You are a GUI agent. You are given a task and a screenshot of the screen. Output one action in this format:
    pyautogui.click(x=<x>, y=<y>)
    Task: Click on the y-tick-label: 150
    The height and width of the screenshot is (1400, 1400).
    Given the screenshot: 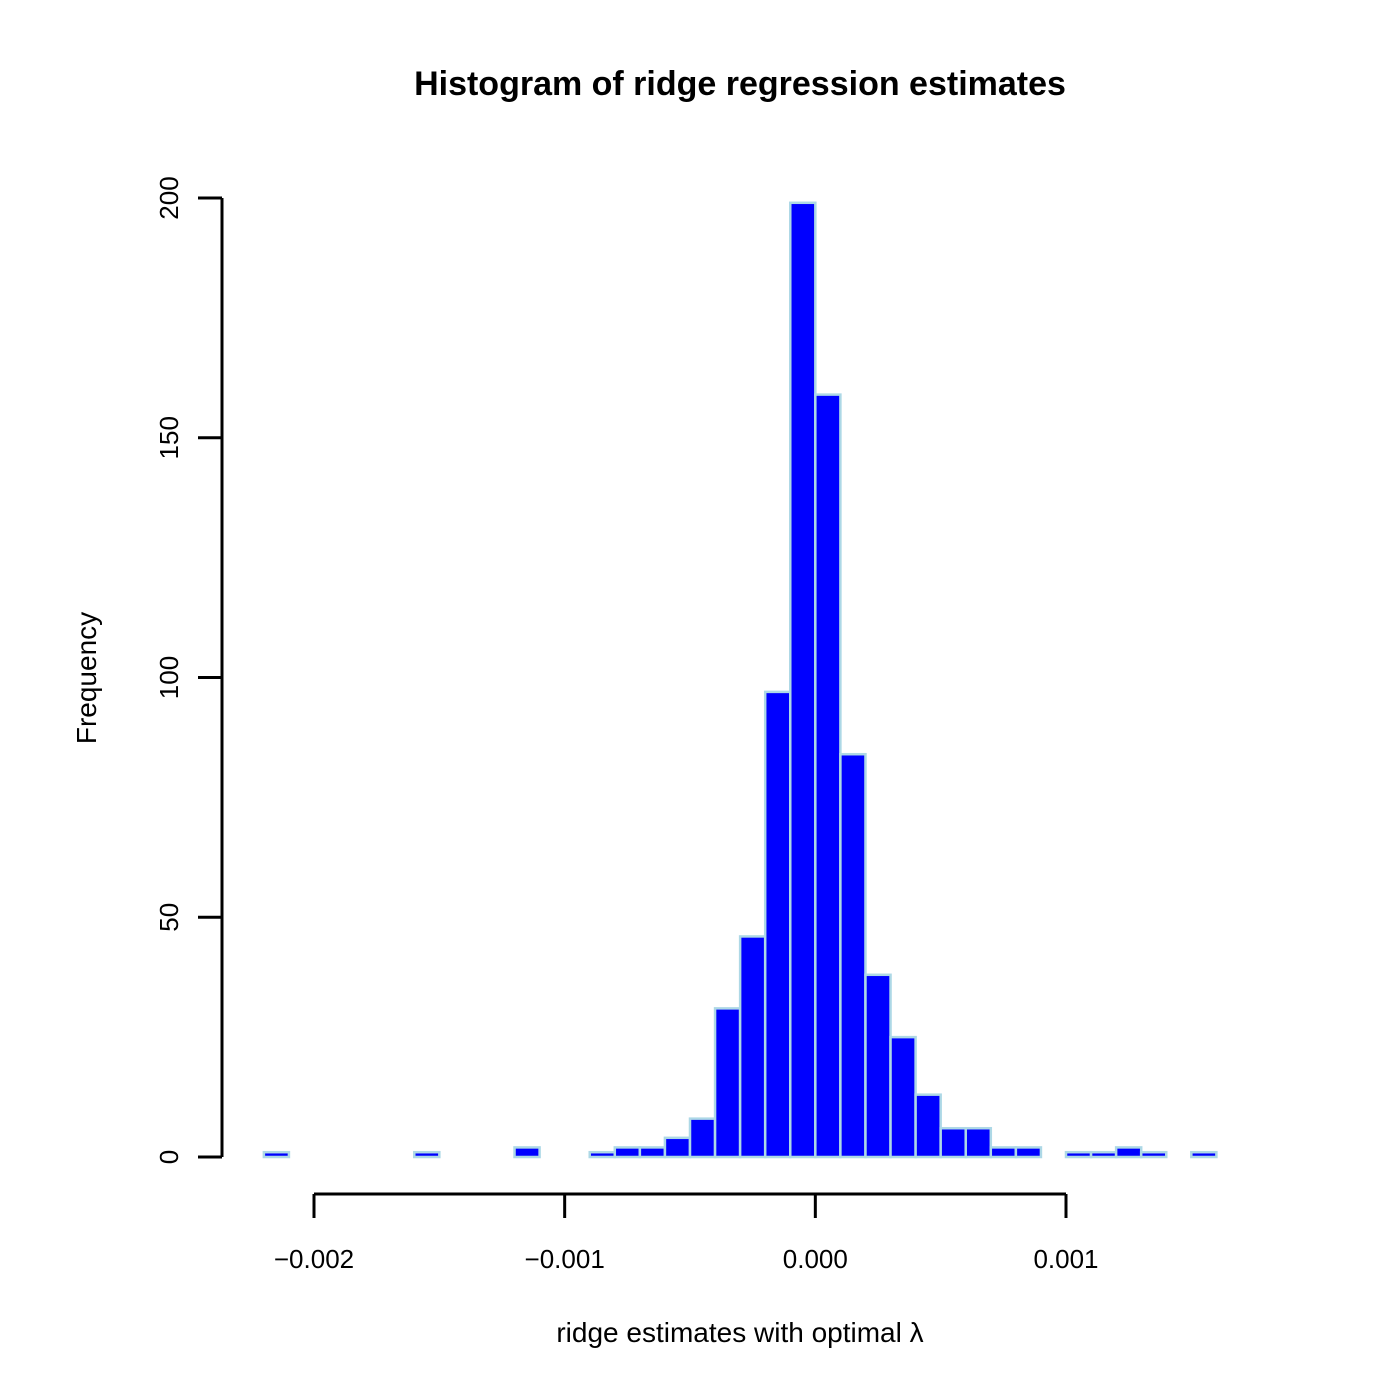 What is the action you would take?
    pyautogui.click(x=169, y=437)
    